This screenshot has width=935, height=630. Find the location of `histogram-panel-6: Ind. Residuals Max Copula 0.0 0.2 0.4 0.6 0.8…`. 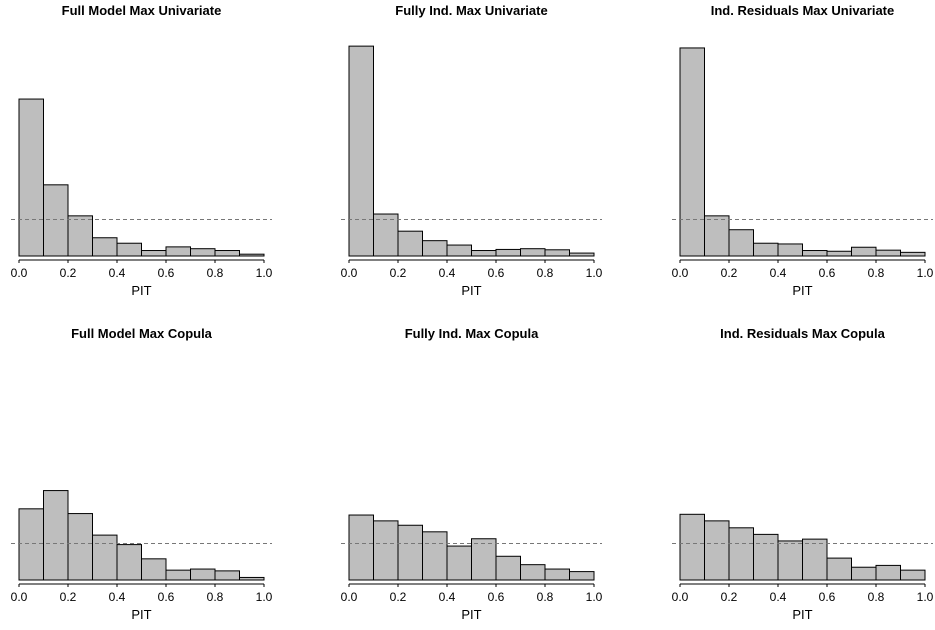

histogram-panel-6: Ind. Residuals Max Copula 0.0 0.2 0.4 0.6 0.8… is located at coordinates (803, 474).